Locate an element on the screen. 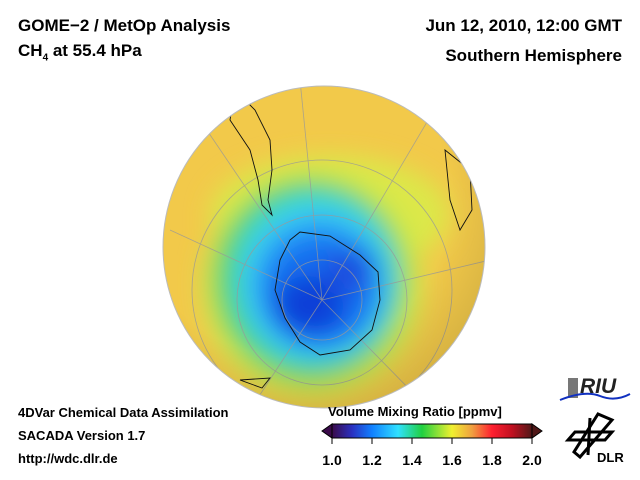  datetime-label: Jun 12, 2010, 12:00 GMT is located at coordinates (523, 25).